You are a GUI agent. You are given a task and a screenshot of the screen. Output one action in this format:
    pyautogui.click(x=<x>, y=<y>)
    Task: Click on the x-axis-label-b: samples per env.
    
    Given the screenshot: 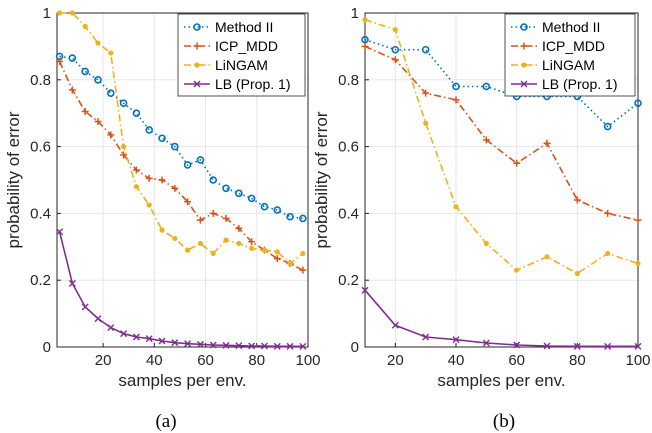 What is the action you would take?
    pyautogui.click(x=501, y=380)
    